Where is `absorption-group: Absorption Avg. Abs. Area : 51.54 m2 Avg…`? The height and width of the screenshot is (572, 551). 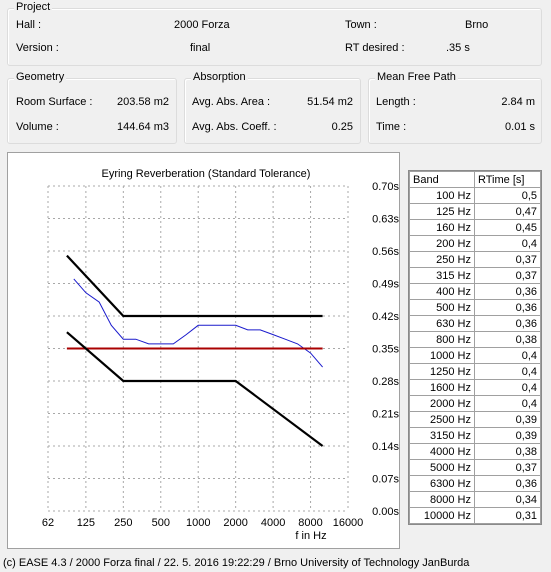 absorption-group: Absorption Avg. Abs. Area : 51.54 m2 Avg… is located at coordinates (272, 107).